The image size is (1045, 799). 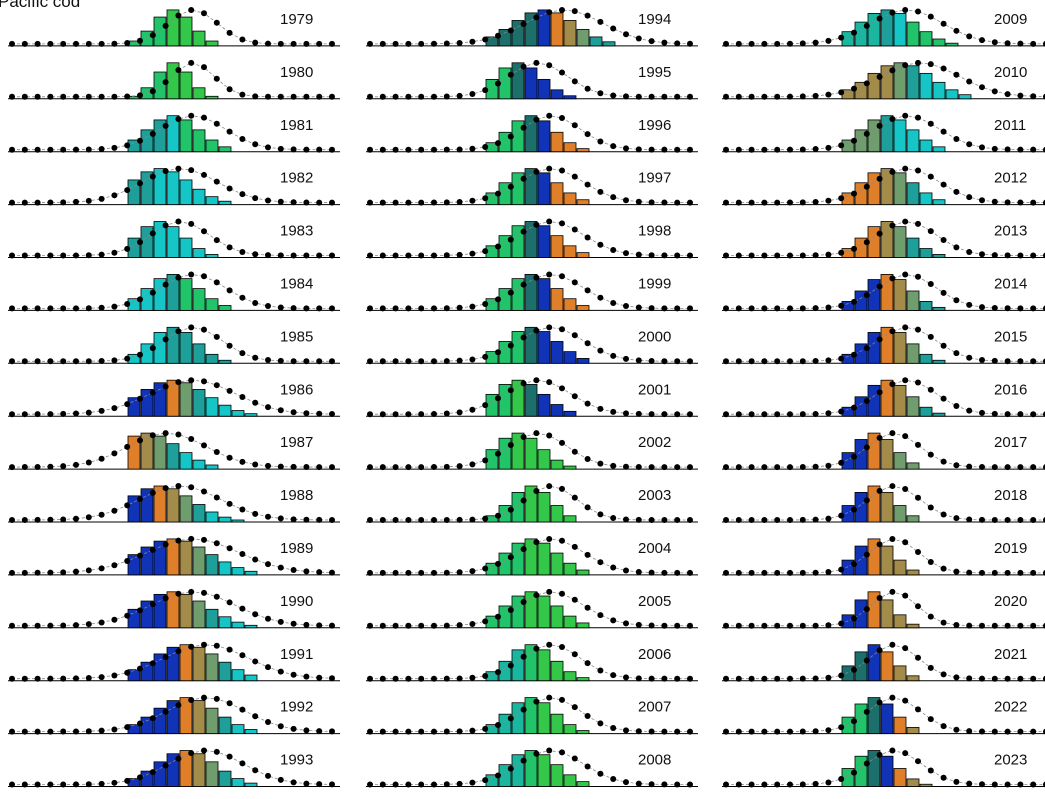 What do you see at coordinates (654, 654) in the screenshot?
I see `panel-year-label: 2006` at bounding box center [654, 654].